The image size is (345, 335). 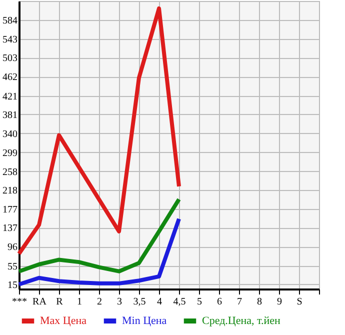 What do you see at coordinates (139, 302) in the screenshot?
I see `x-tick-label: 3,5` at bounding box center [139, 302].